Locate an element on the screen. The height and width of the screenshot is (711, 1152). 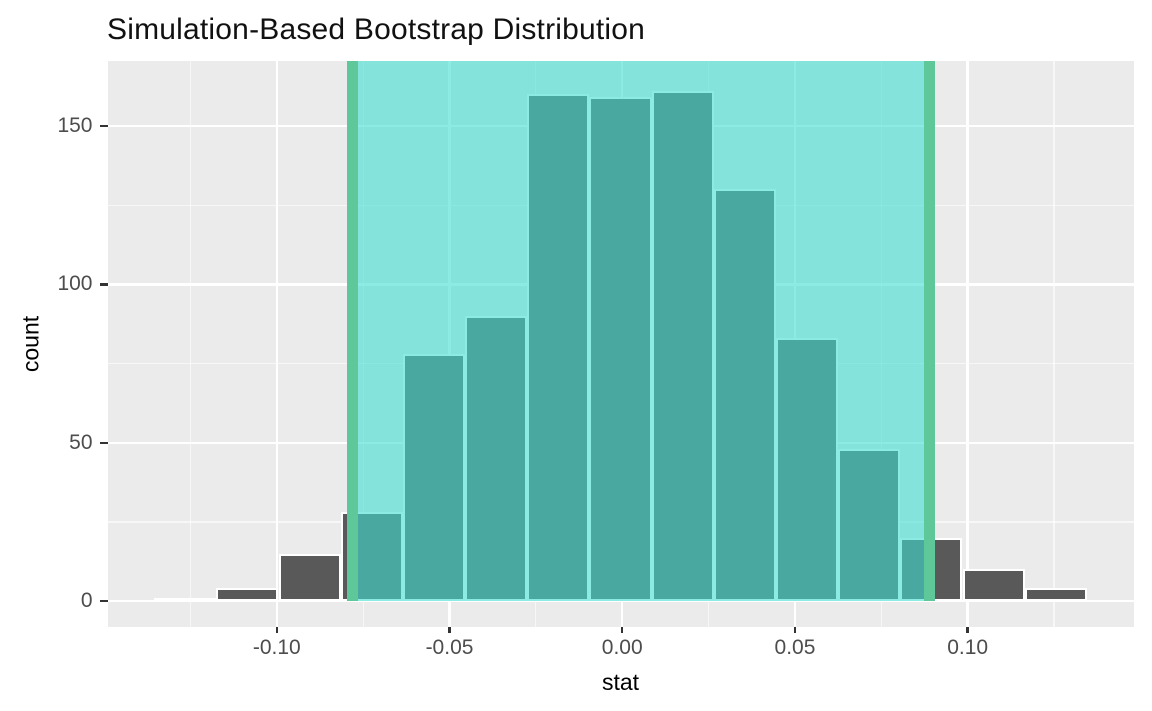
y-tick-label: 50 is located at coordinates (81, 442).